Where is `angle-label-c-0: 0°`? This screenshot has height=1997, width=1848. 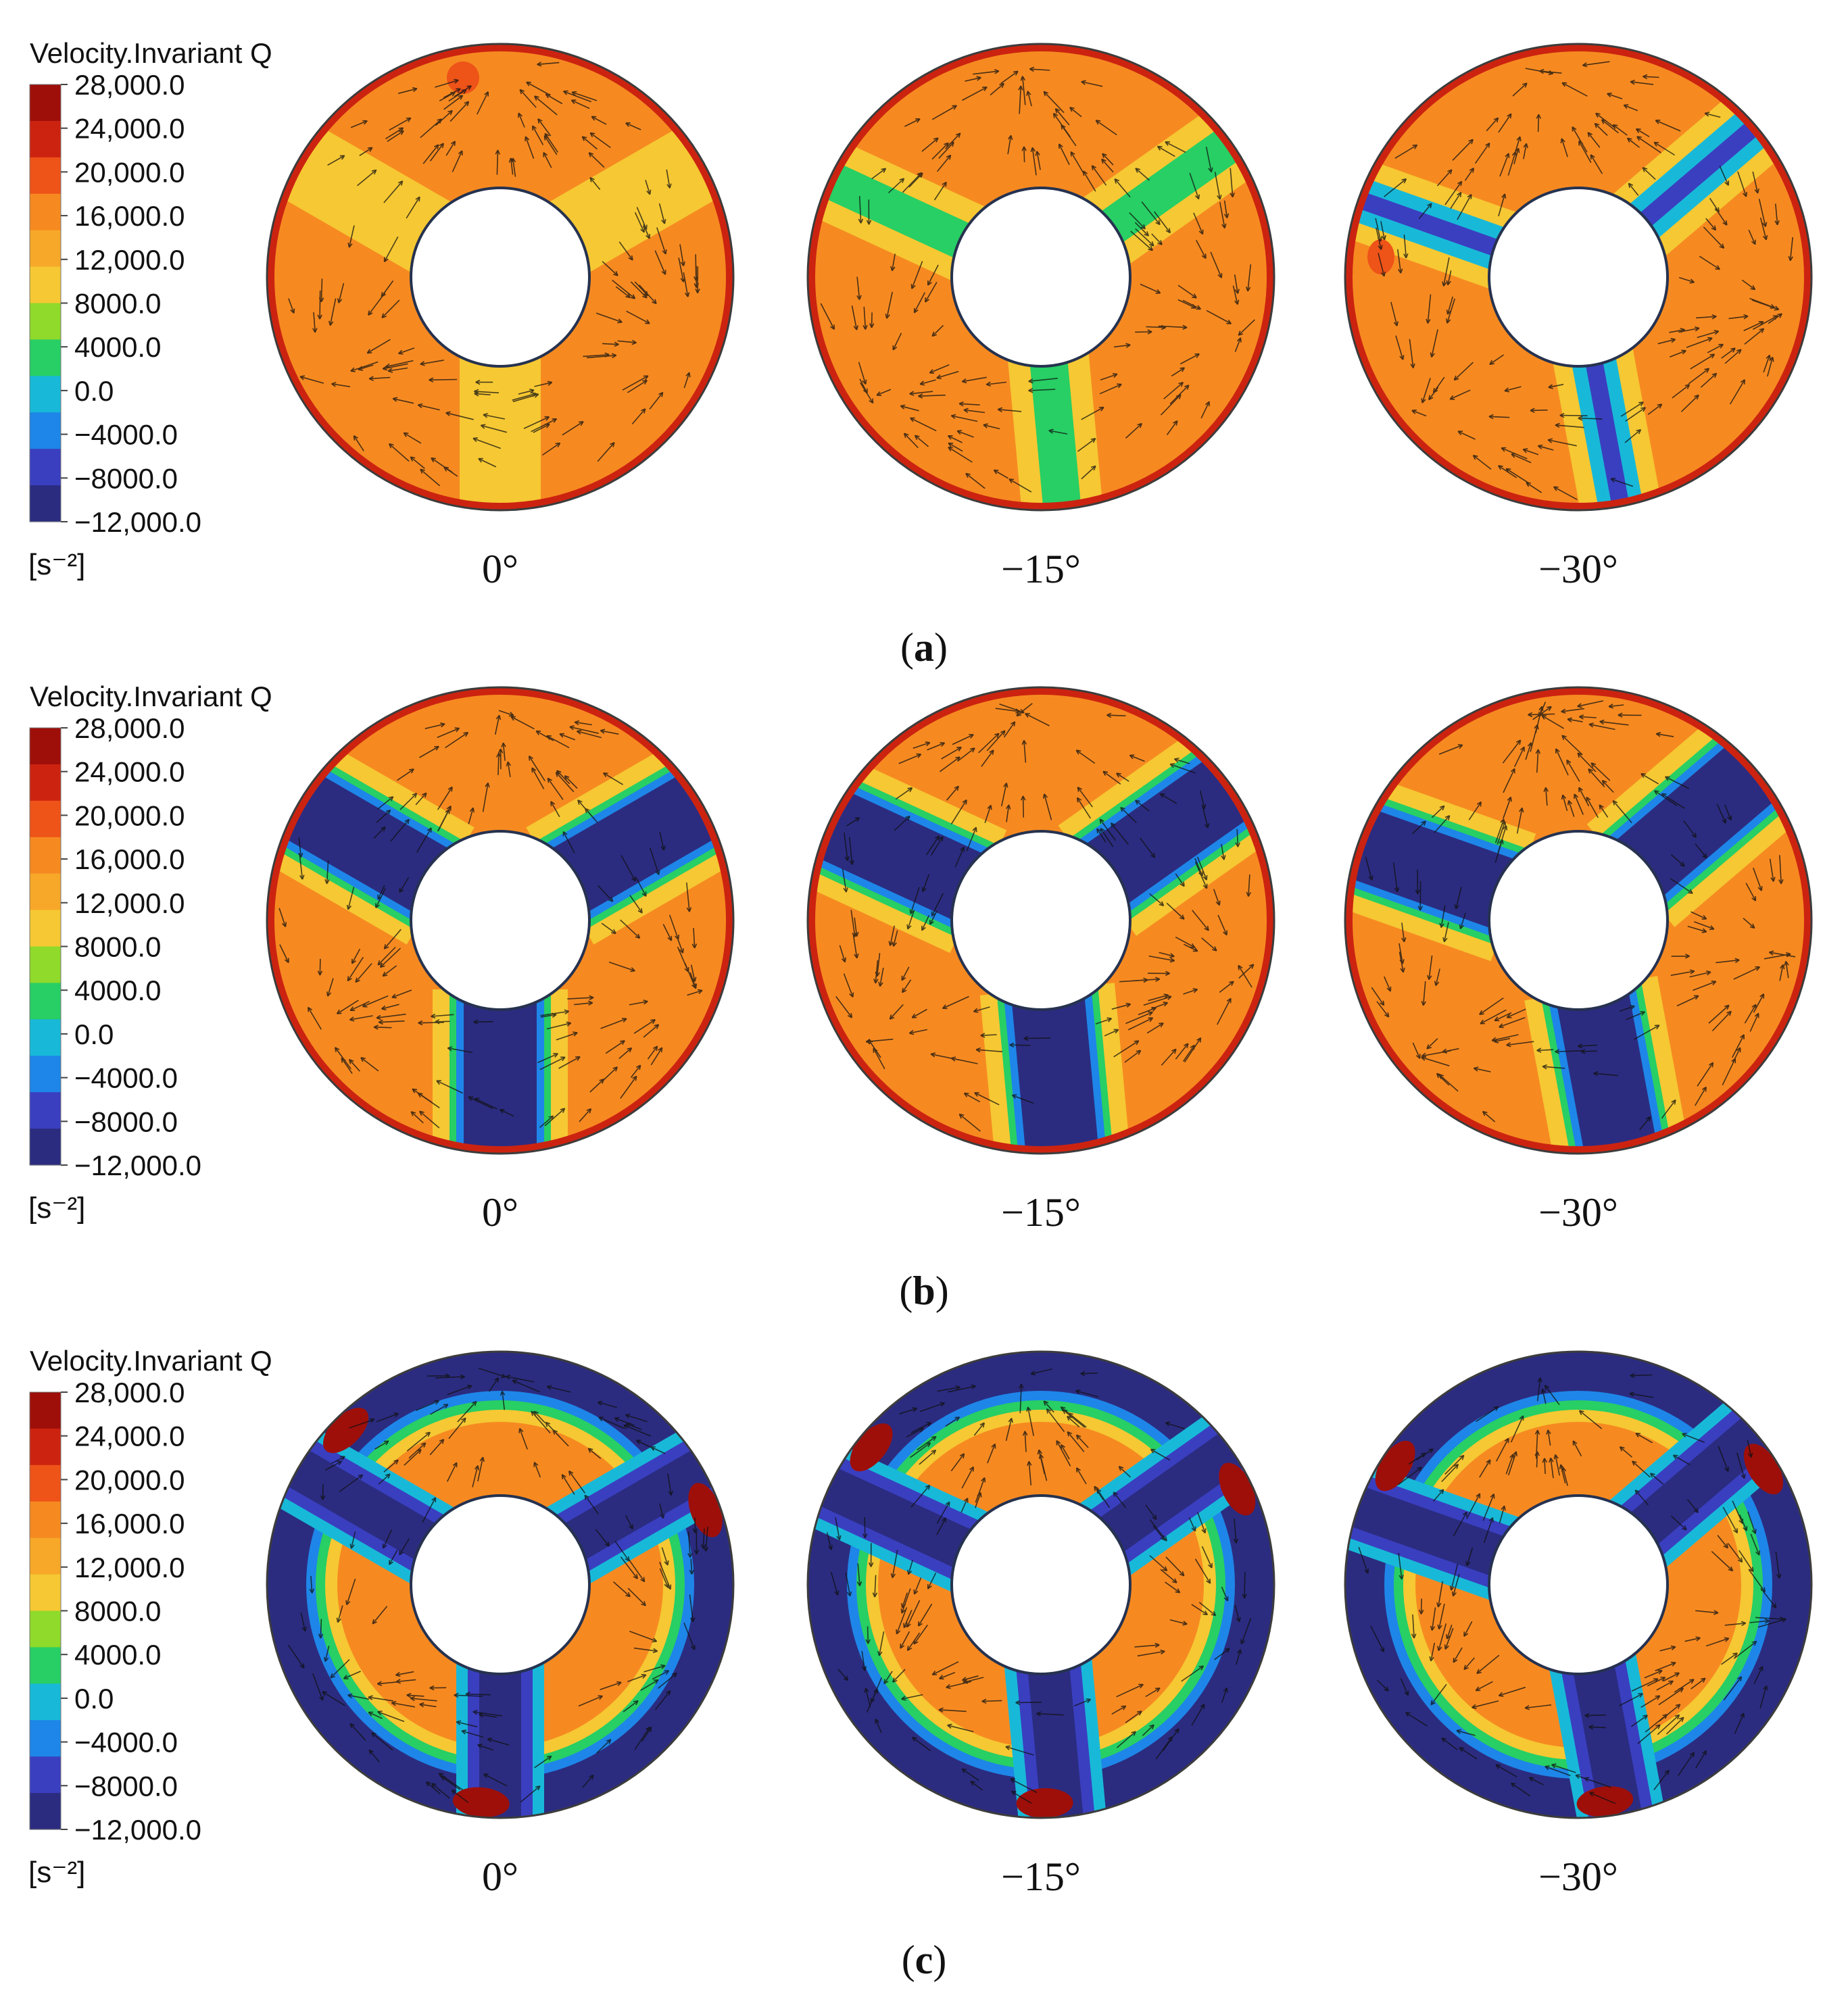
angle-label-c-0: 0° is located at coordinates (500, 1876).